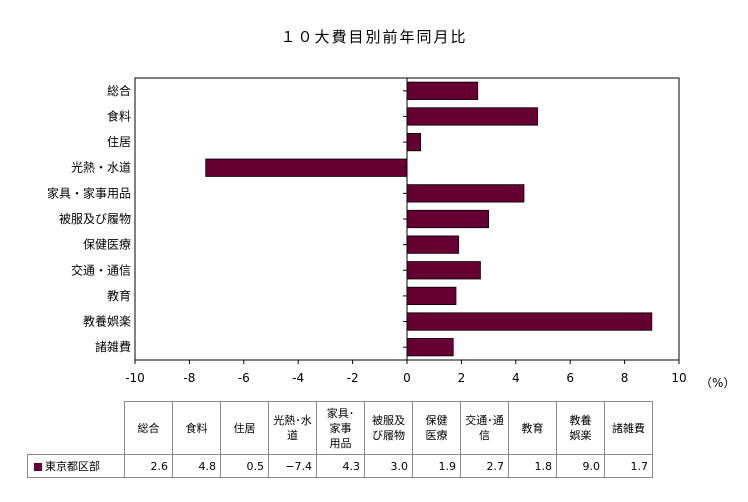 This screenshot has height=502, width=748. Describe the element at coordinates (678, 378) in the screenshot. I see `x-tick-label: 10` at that location.